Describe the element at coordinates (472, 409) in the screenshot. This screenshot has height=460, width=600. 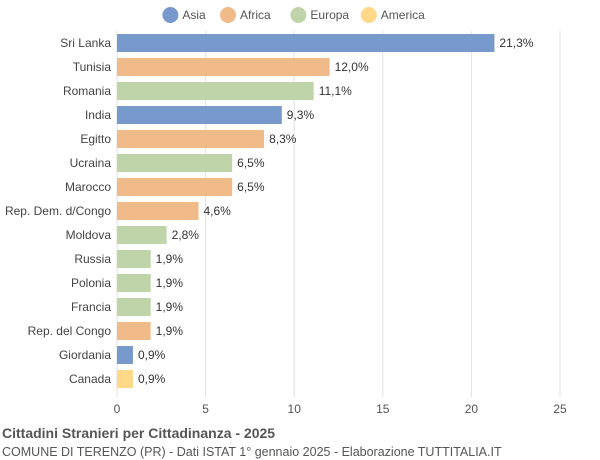
I see `x-tick-label: 20` at that location.